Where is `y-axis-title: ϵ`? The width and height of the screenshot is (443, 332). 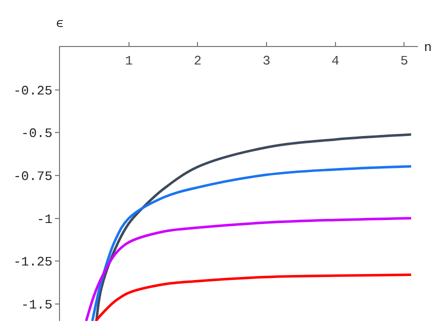
y-axis-title: ϵ is located at coordinates (60, 23).